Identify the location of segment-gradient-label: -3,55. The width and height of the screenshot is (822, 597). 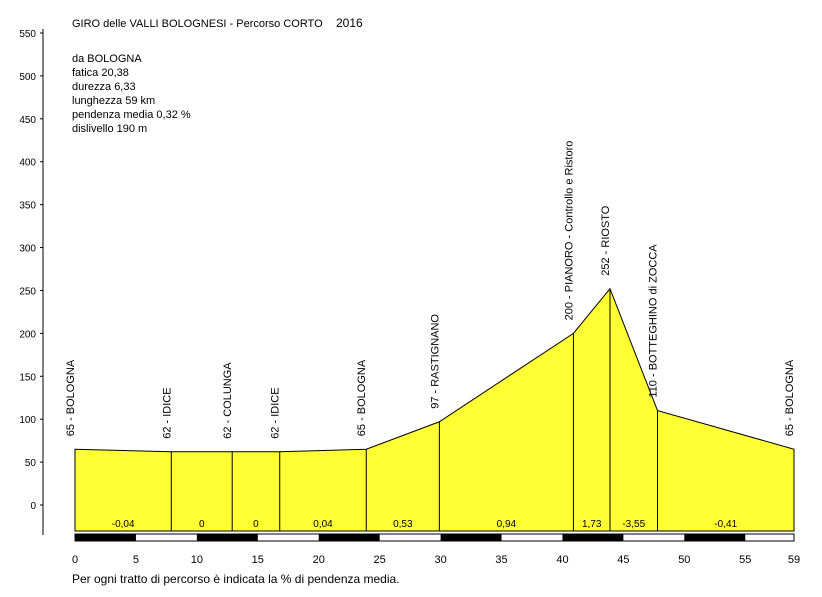
(633, 524).